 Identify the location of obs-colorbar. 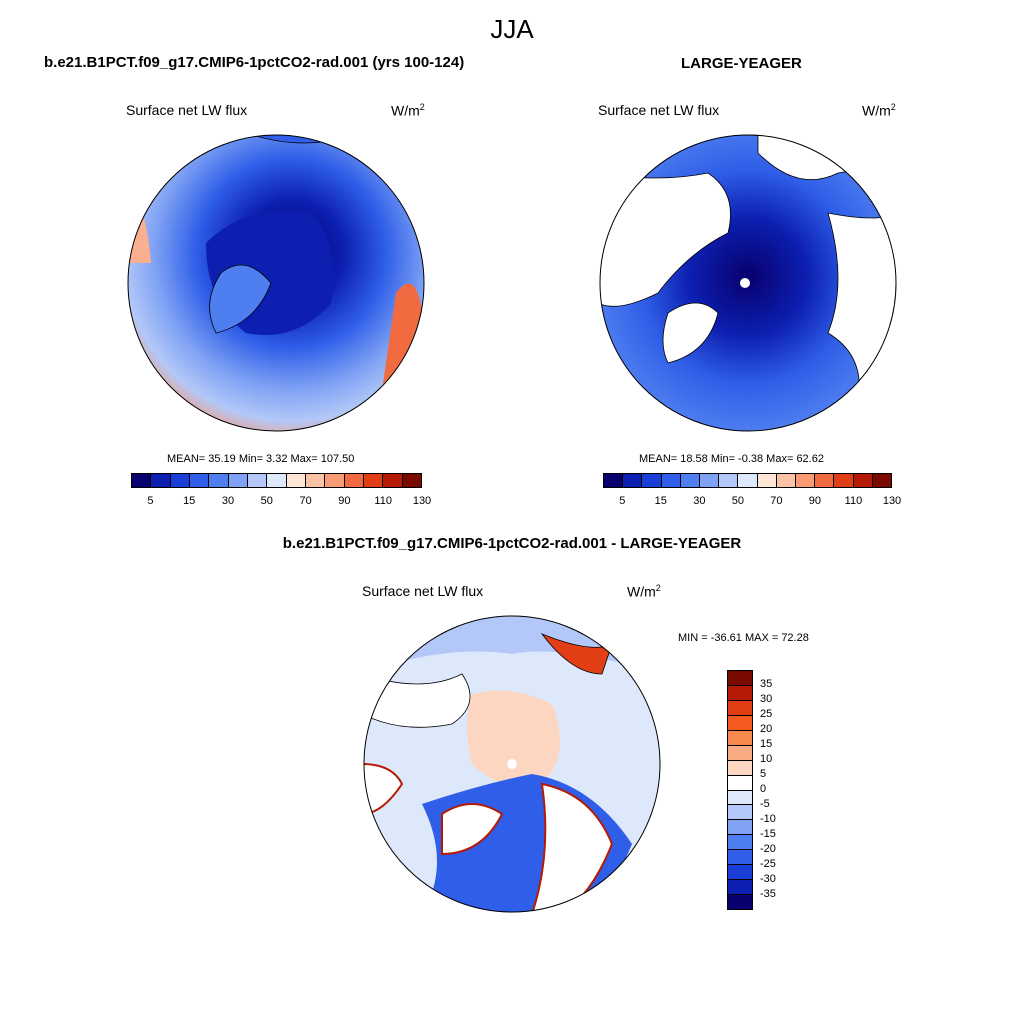
(747, 480).